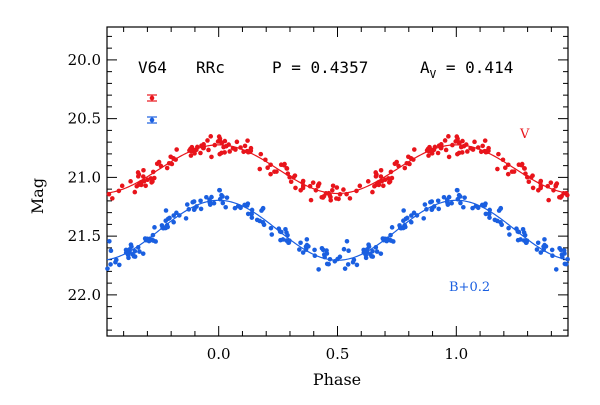  Describe the element at coordinates (338, 354) in the screenshot. I see `x-tick-label: 0.5` at that location.